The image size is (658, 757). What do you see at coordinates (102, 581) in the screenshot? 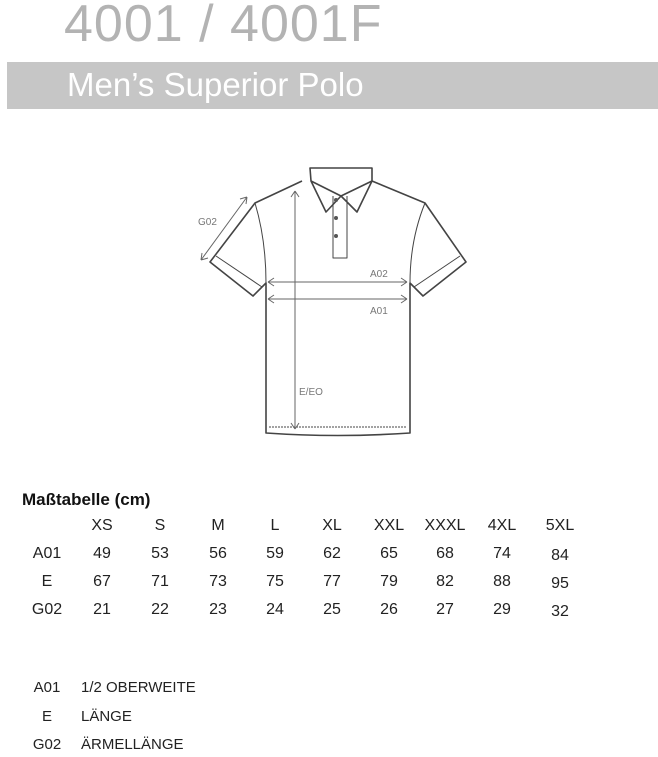
I see `table-cell: 67` at bounding box center [102, 581].